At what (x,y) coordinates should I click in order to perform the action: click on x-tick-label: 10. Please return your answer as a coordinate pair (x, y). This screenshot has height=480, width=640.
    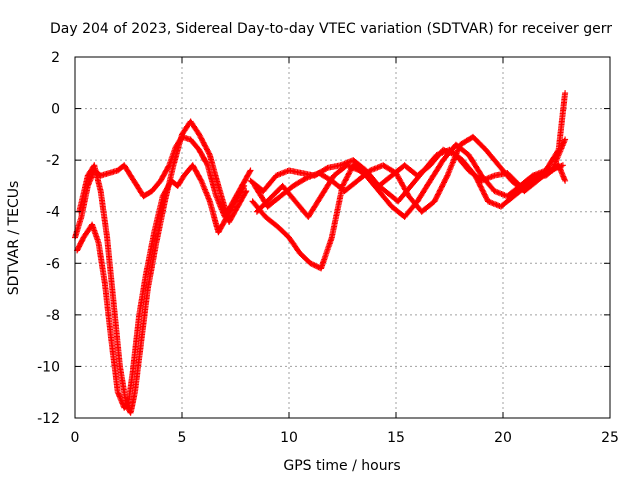
    Looking at the image, I should click on (289, 438).